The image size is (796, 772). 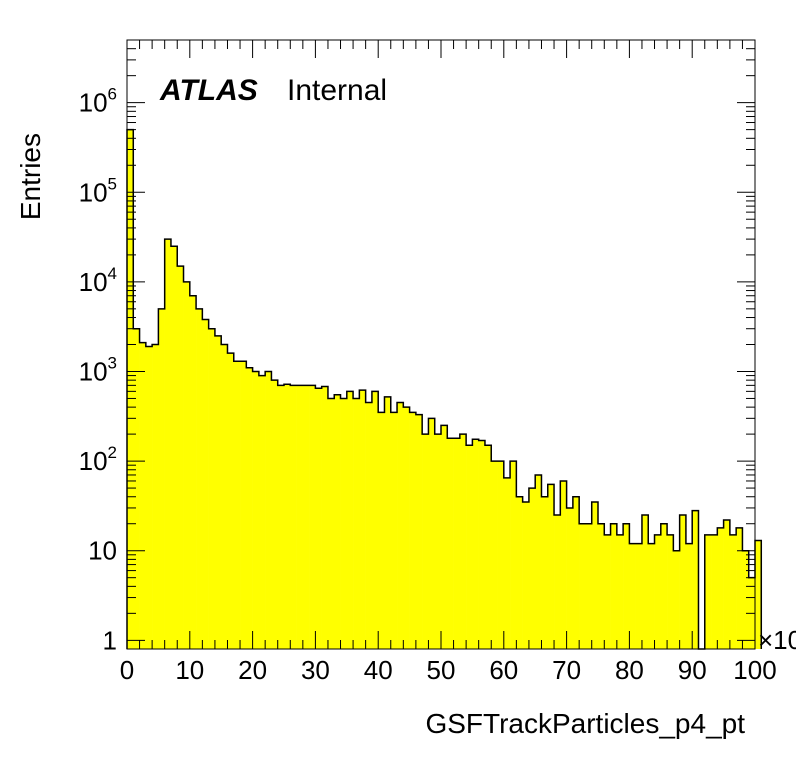 What do you see at coordinates (754, 670) in the screenshot?
I see `x-tick-label: 100` at bounding box center [754, 670].